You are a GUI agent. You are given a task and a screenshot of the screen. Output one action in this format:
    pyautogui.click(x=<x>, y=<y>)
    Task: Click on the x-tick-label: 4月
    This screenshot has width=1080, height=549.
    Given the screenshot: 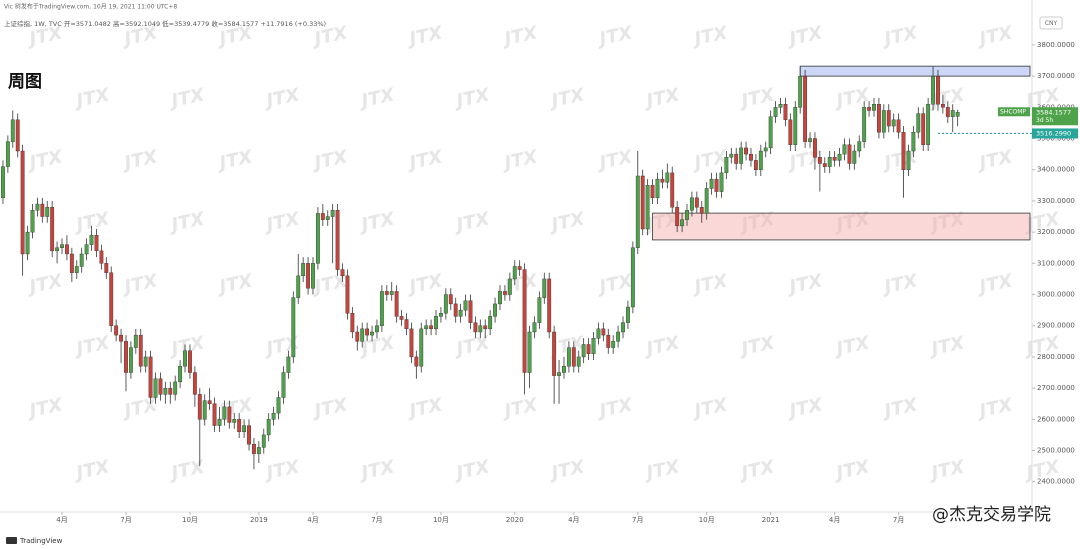 What is the action you would take?
    pyautogui.click(x=834, y=520)
    